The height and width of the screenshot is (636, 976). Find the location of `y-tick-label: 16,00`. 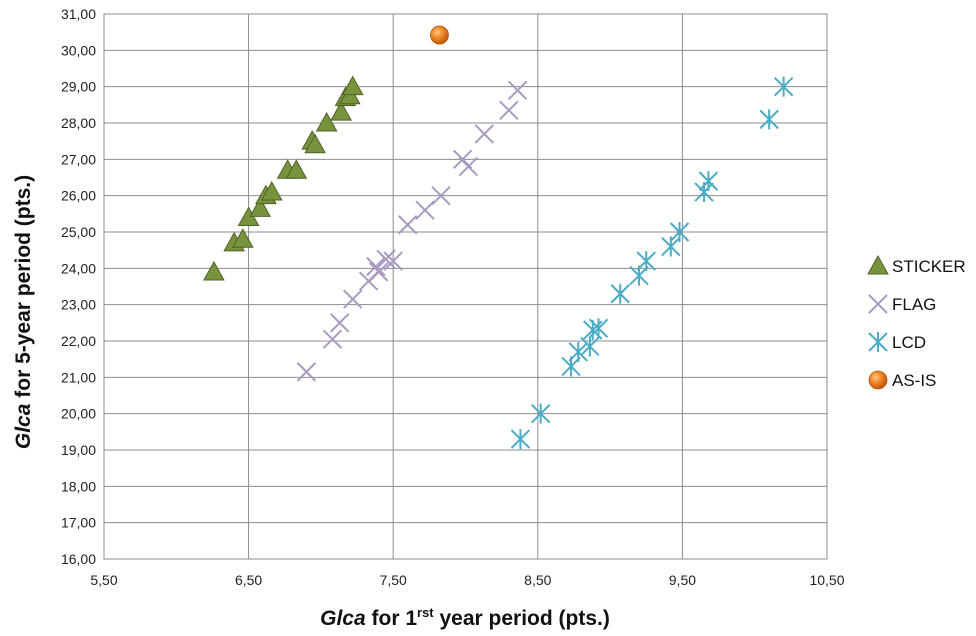

y-tick-label: 16,00 is located at coordinates (78, 559).